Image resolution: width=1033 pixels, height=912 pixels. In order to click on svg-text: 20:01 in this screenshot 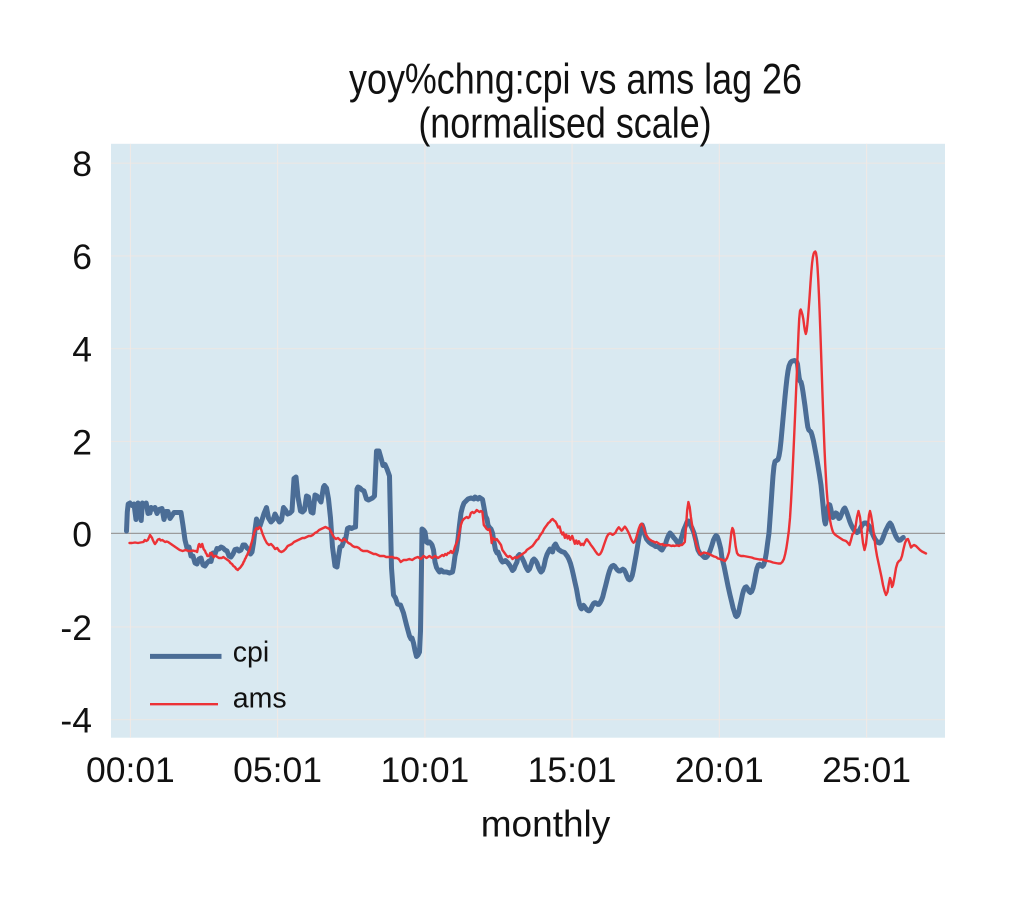, I will do `click(719, 770)`.